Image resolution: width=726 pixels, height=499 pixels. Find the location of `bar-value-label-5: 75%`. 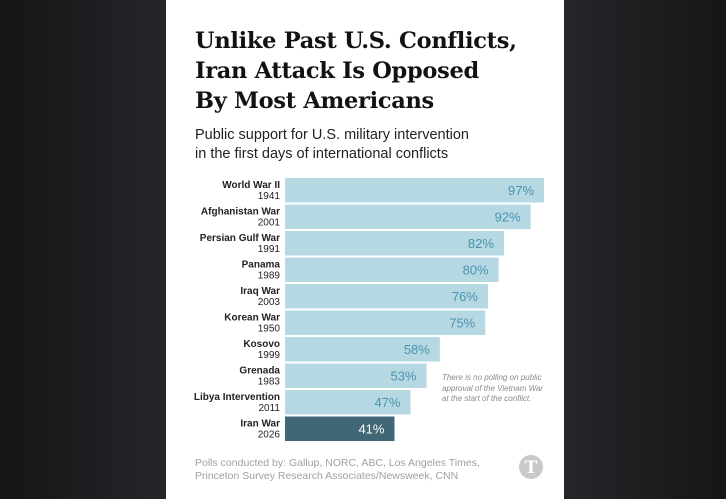

bar-value-label-5: 75% is located at coordinates (462, 323).